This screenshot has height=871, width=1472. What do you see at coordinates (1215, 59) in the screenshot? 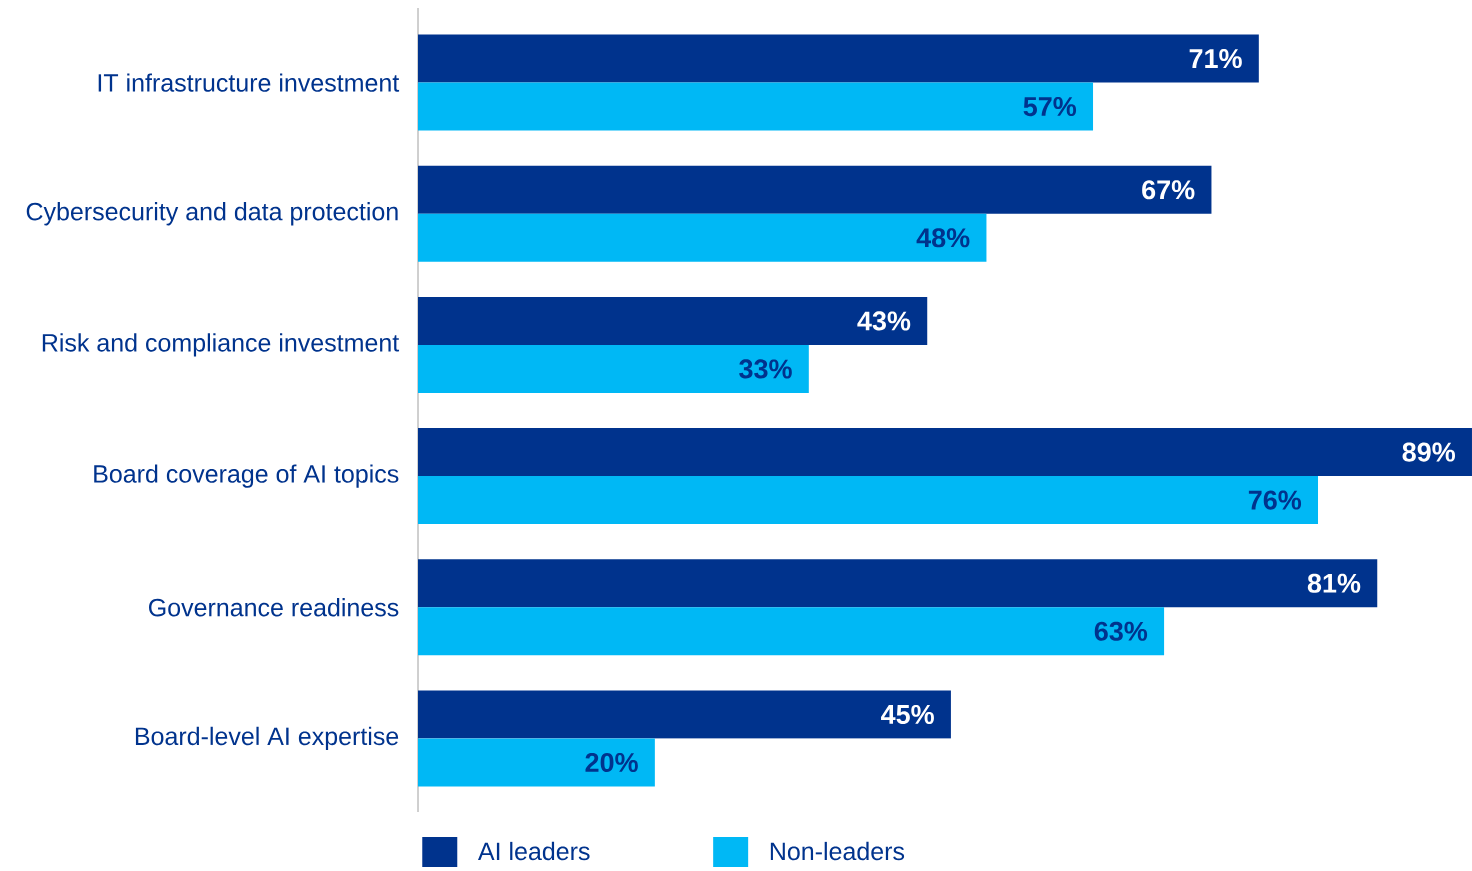
I see `data-label: 71%` at bounding box center [1215, 59].